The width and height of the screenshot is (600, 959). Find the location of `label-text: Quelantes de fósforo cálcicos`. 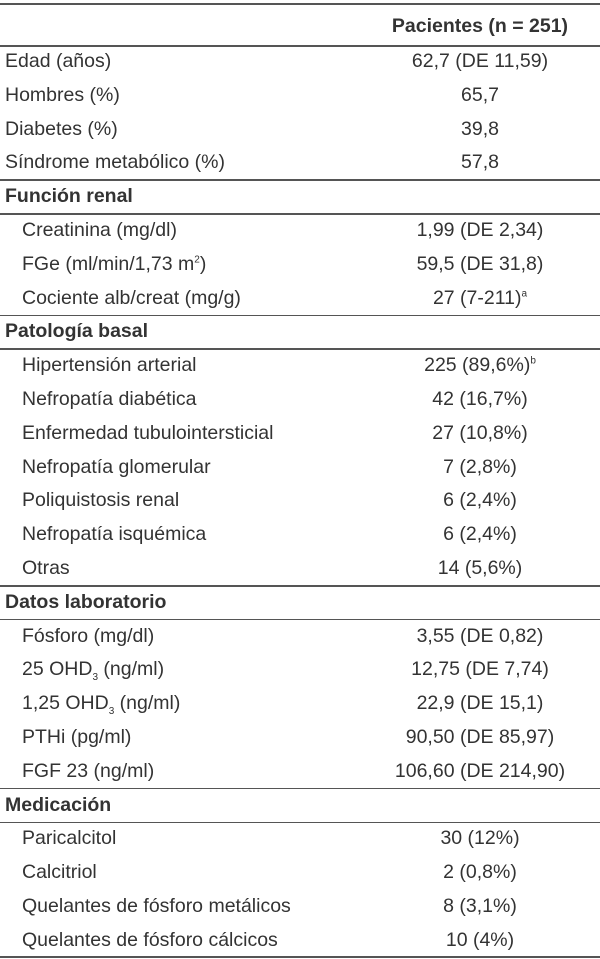

label-text: Quelantes de fósforo cálcicos is located at coordinates (150, 939).